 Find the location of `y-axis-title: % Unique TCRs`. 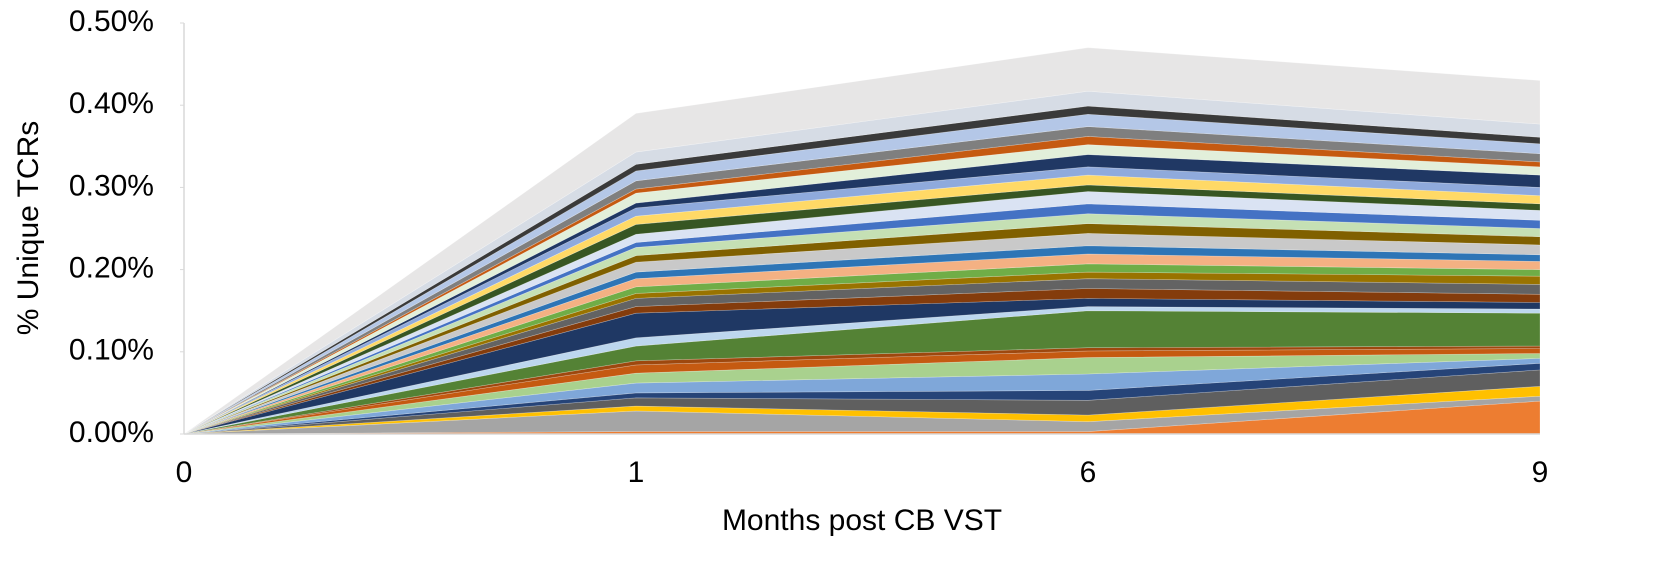

y-axis-title: % Unique TCRs is located at coordinates (28, 228).